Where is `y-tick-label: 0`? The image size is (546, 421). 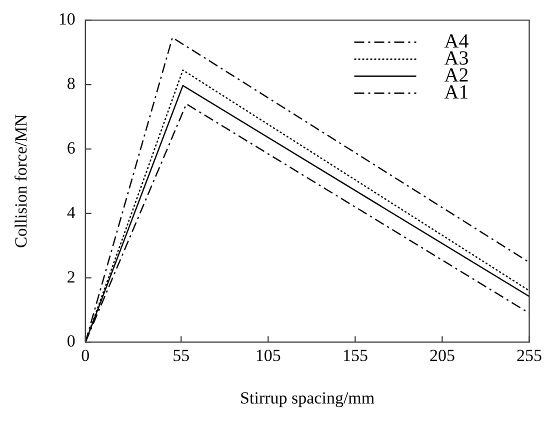
y-tick-label: 0 is located at coordinates (71, 341).